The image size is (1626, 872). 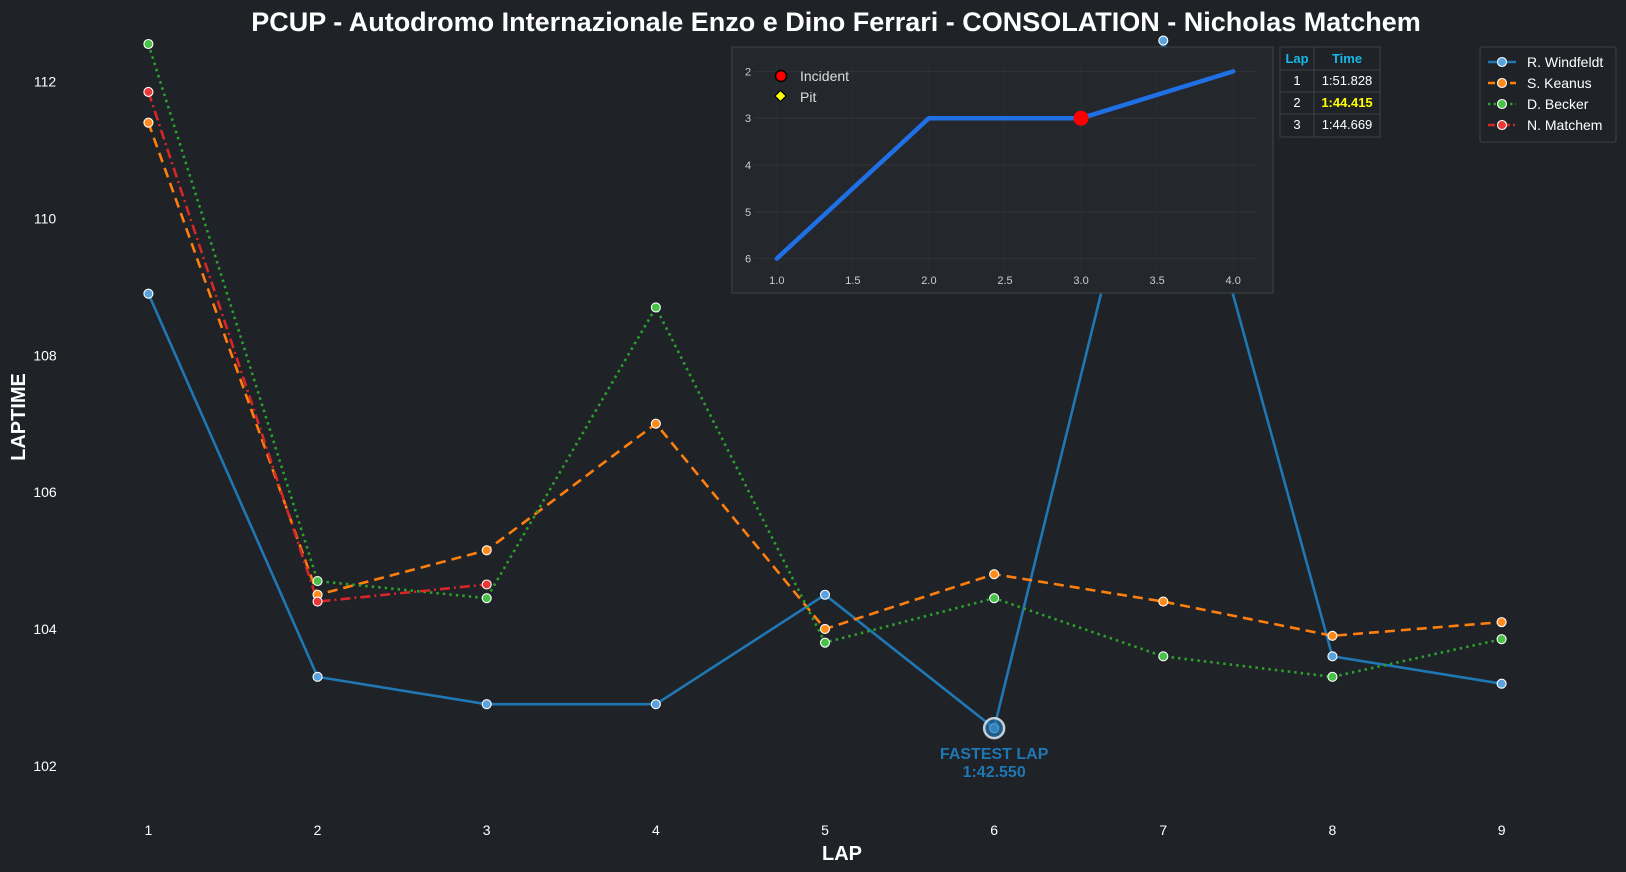 I want to click on inset-y-tick-label: 5, so click(x=748, y=213).